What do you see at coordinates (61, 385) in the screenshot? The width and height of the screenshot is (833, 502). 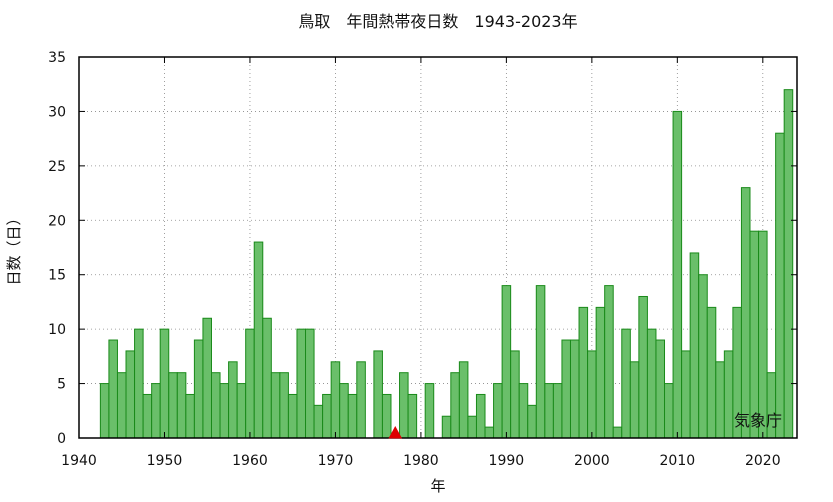 I see `y-tick-label: 5` at bounding box center [61, 385].